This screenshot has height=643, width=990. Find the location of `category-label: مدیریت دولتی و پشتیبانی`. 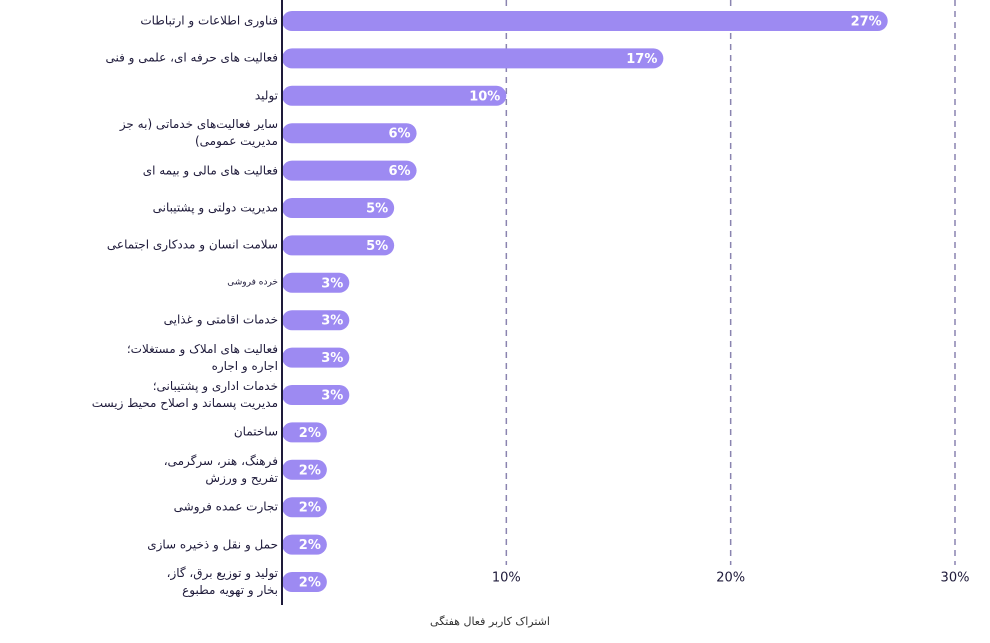

category-label: مدیریت دولتی و پشتیبانی is located at coordinates (215, 207).